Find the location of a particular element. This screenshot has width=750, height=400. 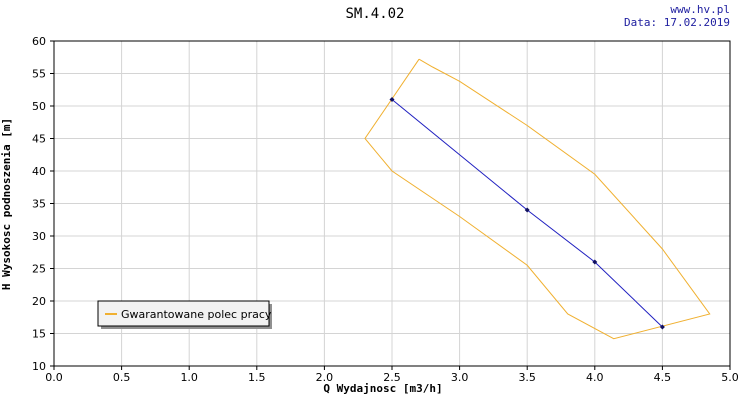

y-tick-label: 10 is located at coordinates (39, 366).